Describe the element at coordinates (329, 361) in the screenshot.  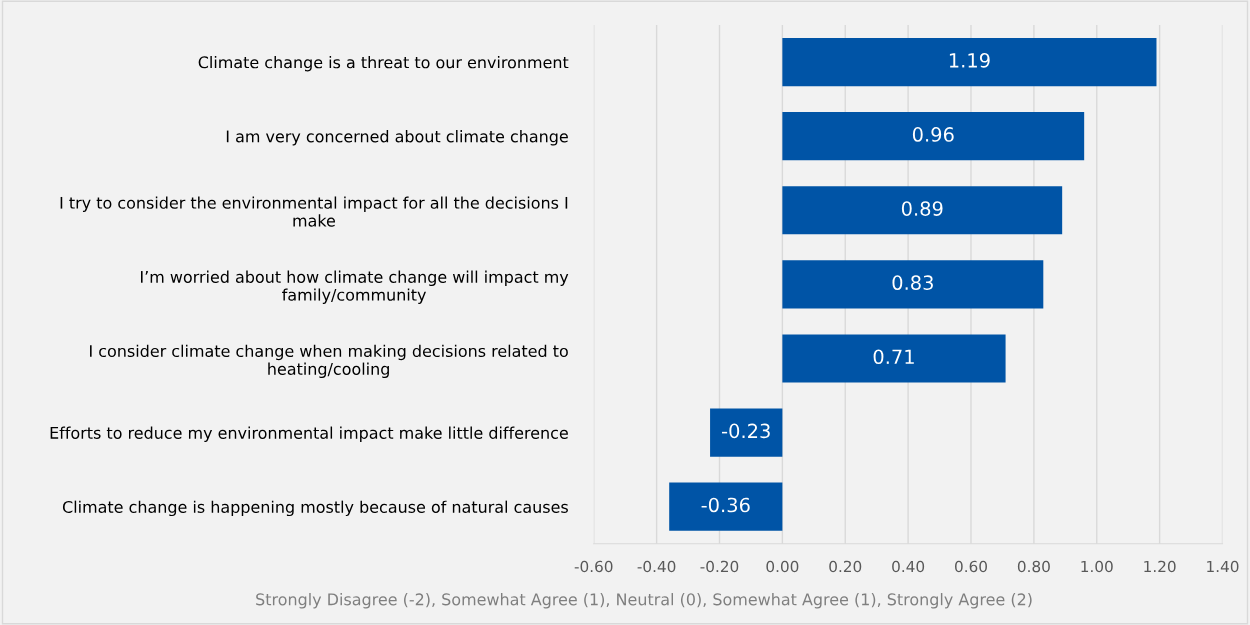
I see `y-tick-label: I consider climate change when making decisions related to heating/cooling` at that location.